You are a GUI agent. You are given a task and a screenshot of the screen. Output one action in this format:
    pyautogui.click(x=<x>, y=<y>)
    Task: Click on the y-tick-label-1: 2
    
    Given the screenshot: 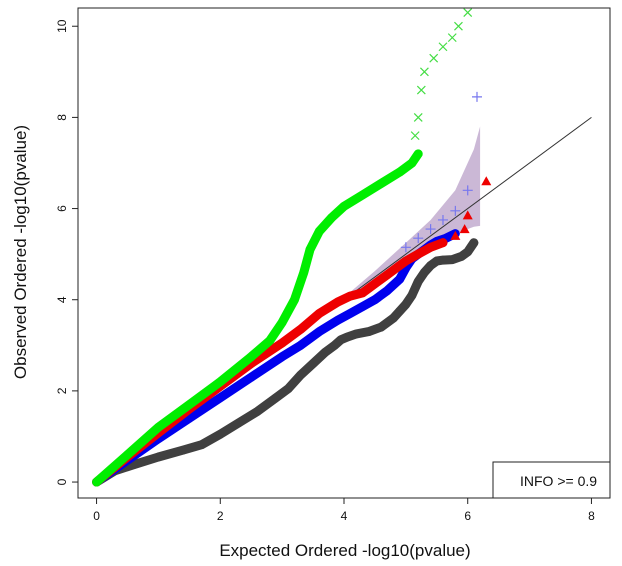 What is the action you would take?
    pyautogui.click(x=62, y=390)
    